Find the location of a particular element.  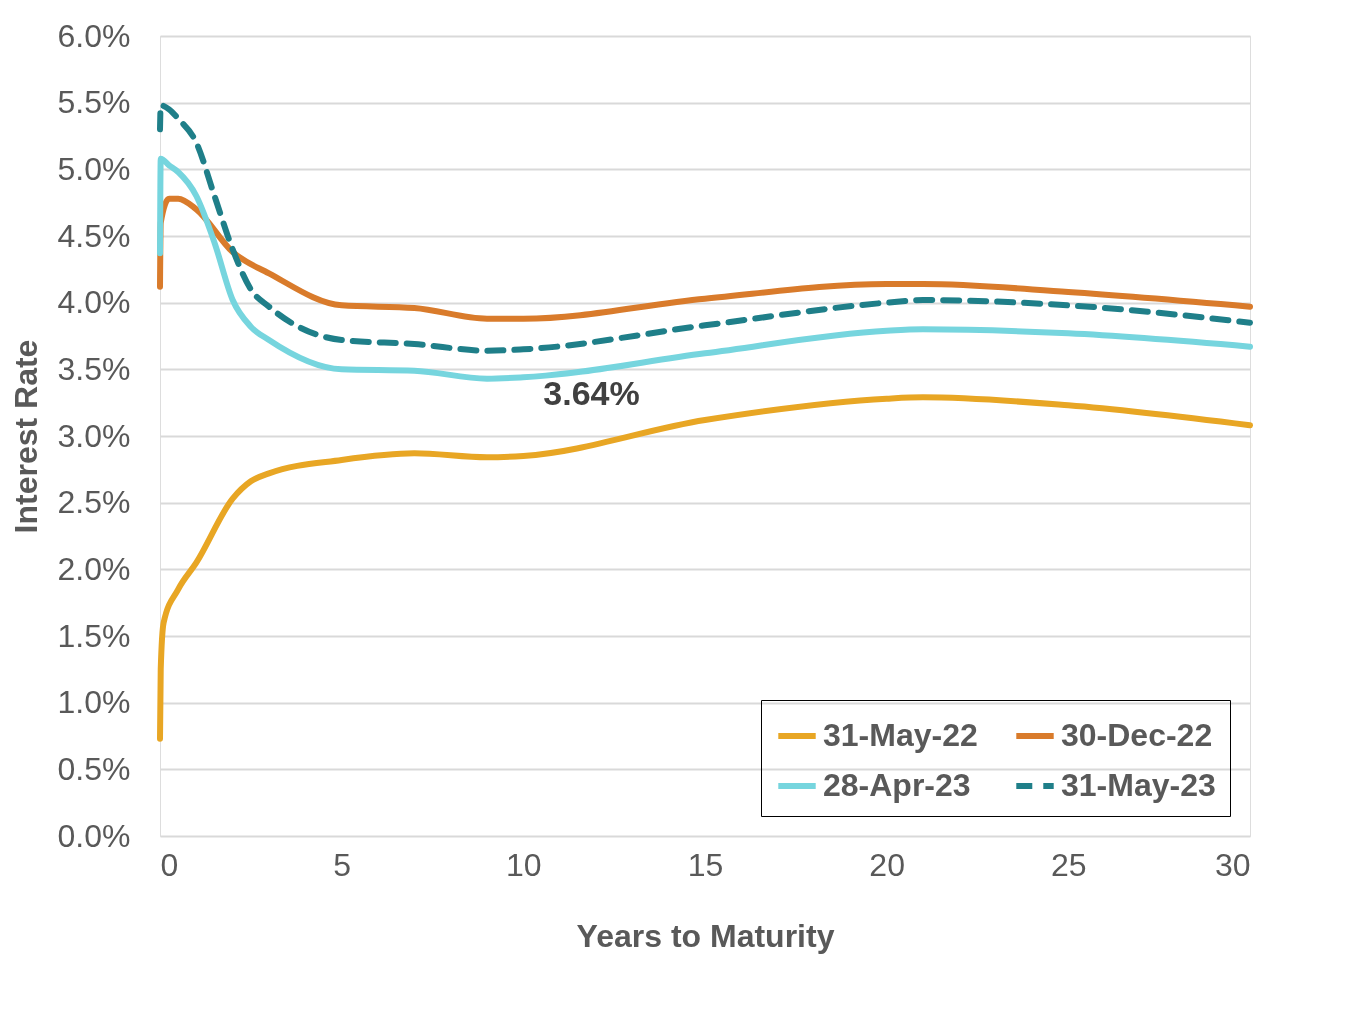

annotation: 3.64% is located at coordinates (591, 392).